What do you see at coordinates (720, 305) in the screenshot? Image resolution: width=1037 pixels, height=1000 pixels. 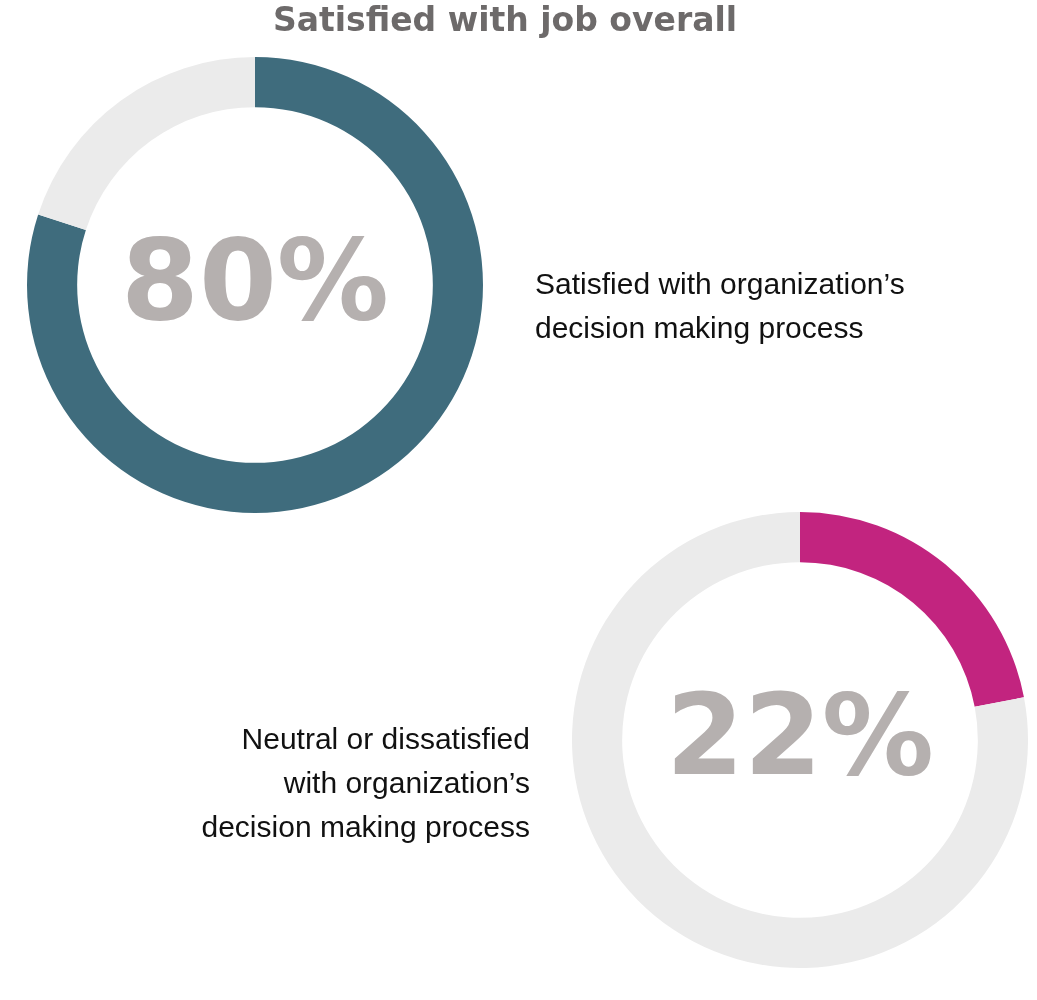 I see `slice-label: Satisfied with organization’s decision making process` at bounding box center [720, 305].